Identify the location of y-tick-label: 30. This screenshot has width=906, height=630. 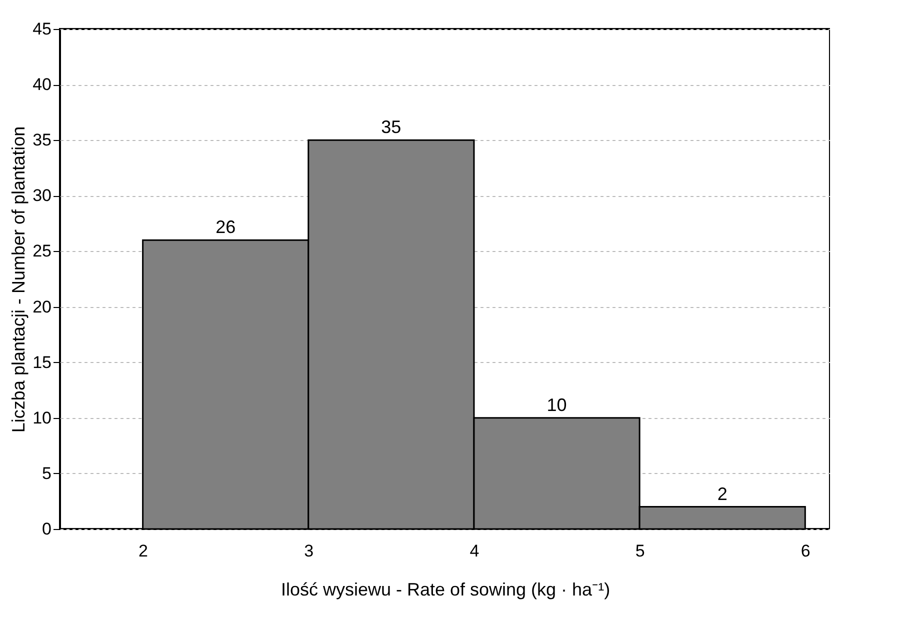
(42, 196).